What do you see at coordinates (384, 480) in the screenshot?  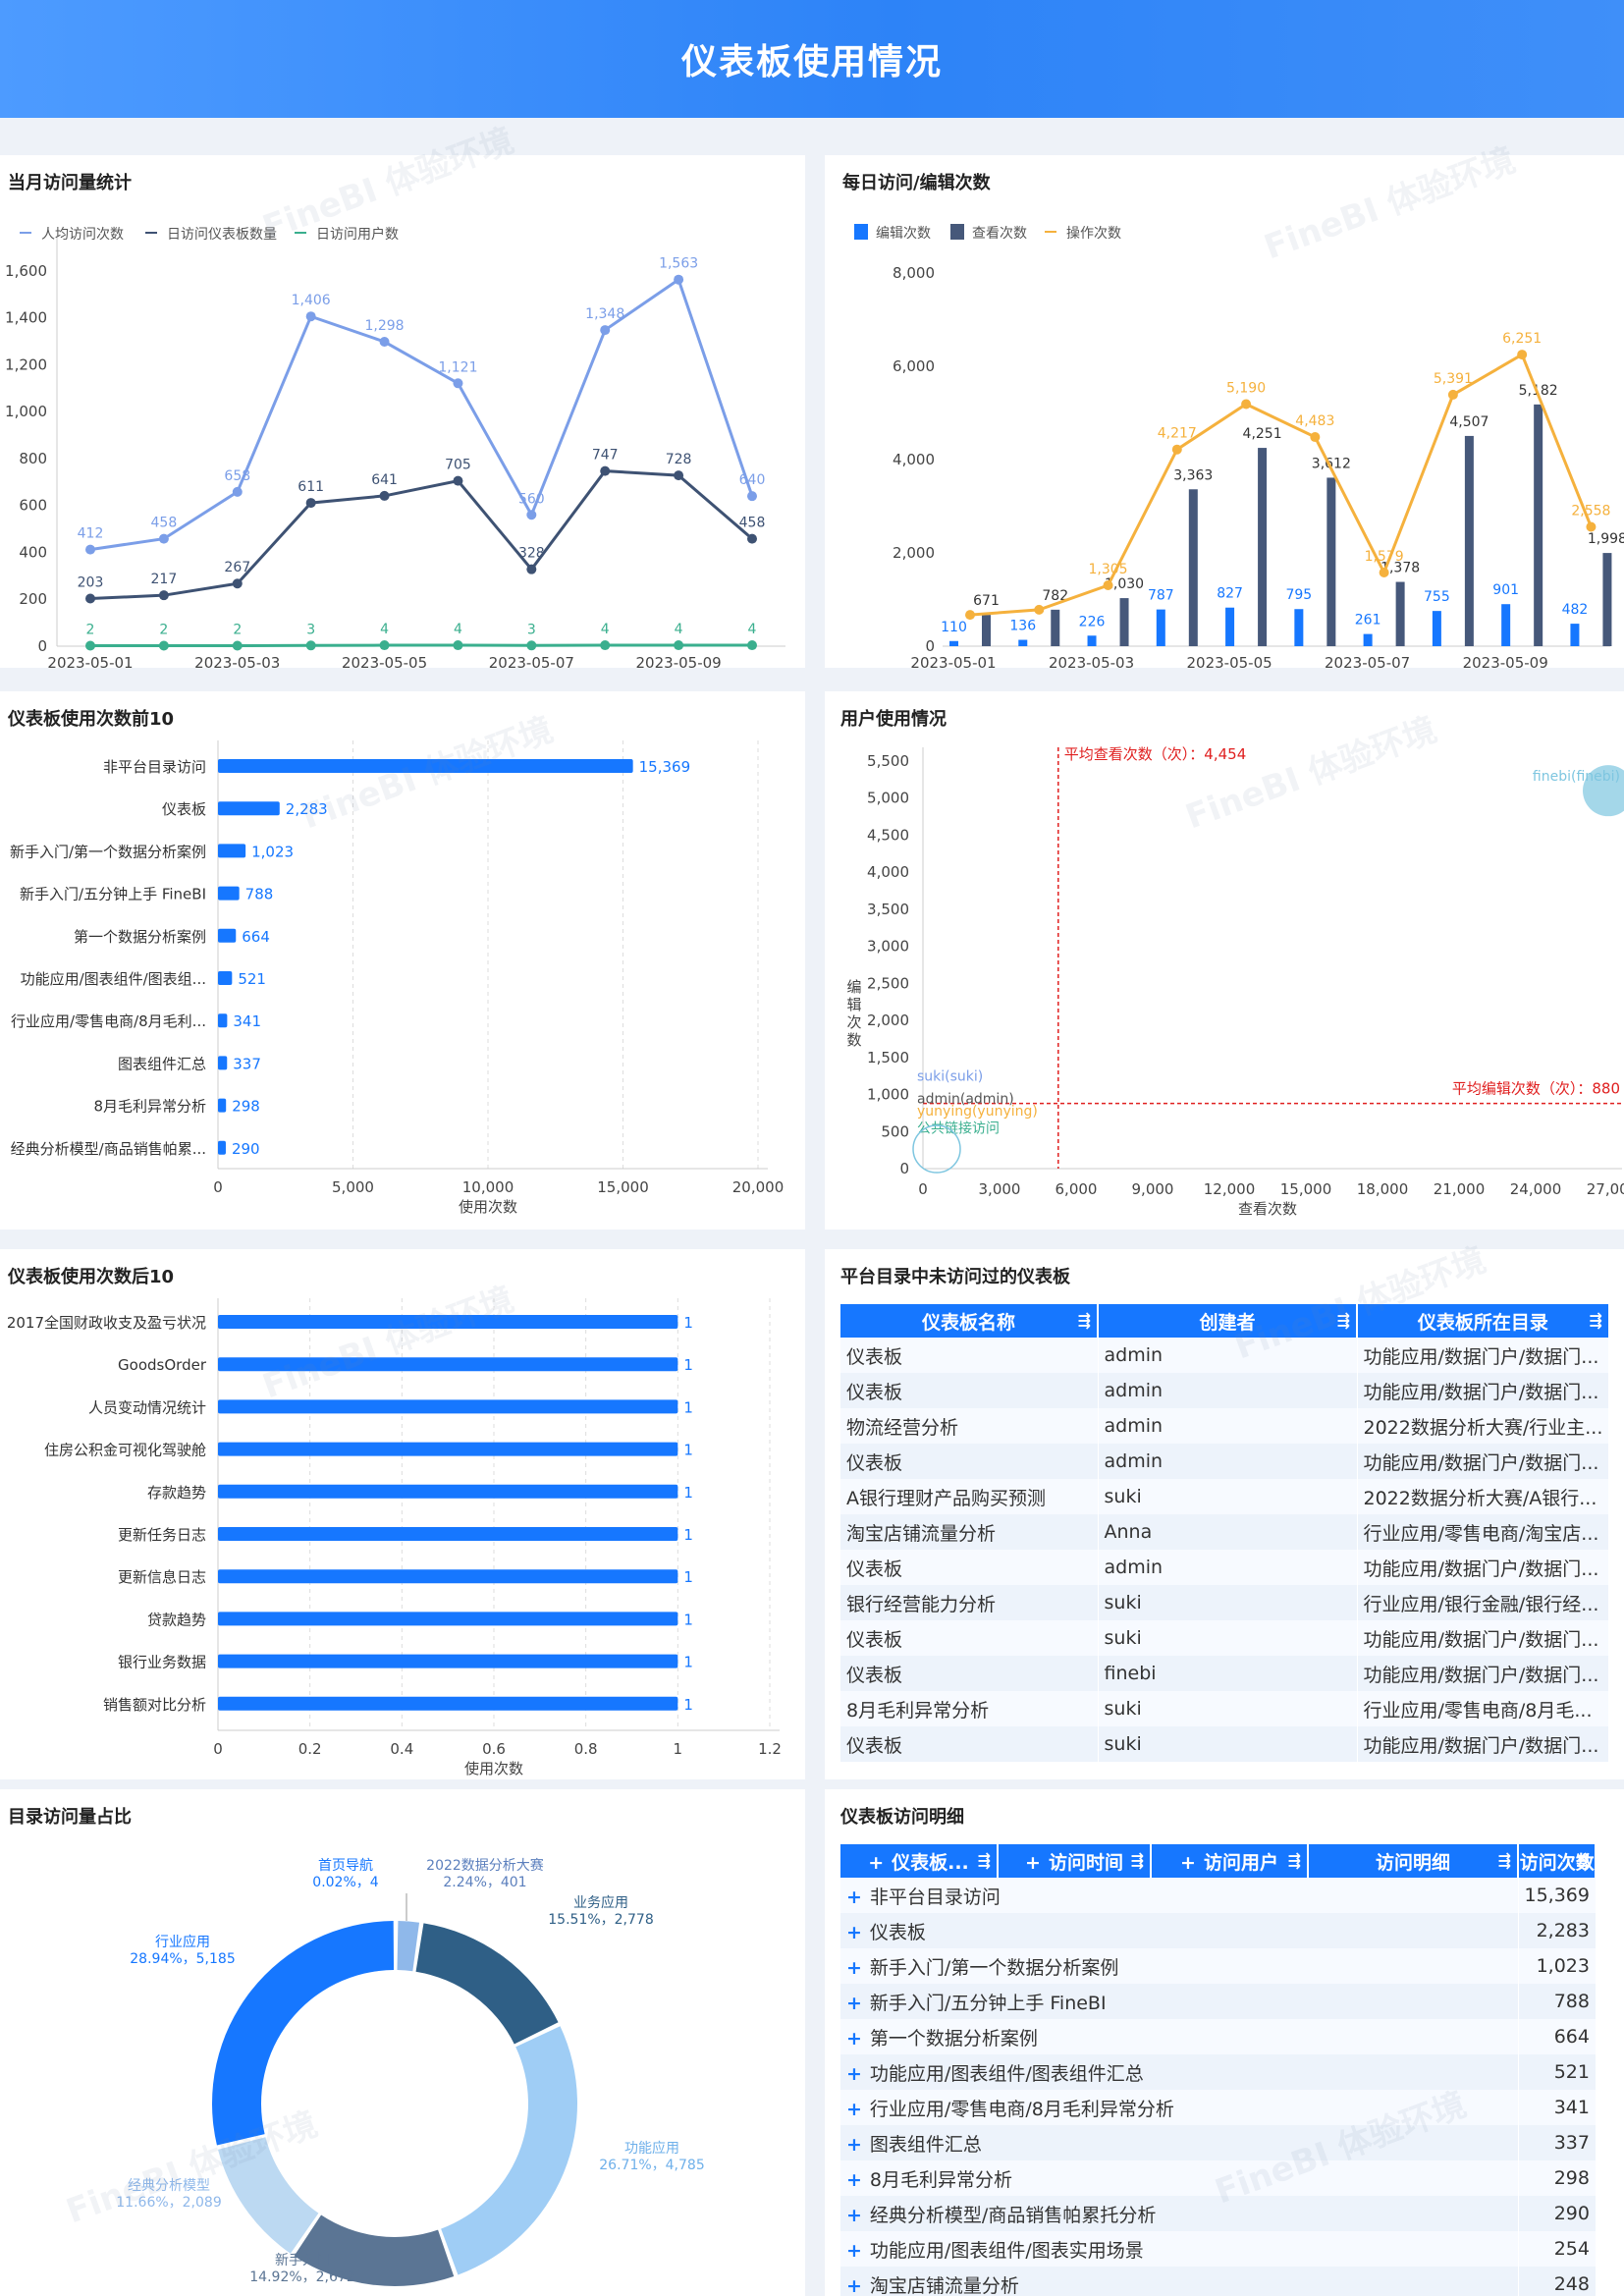 I see `data-label: 641` at bounding box center [384, 480].